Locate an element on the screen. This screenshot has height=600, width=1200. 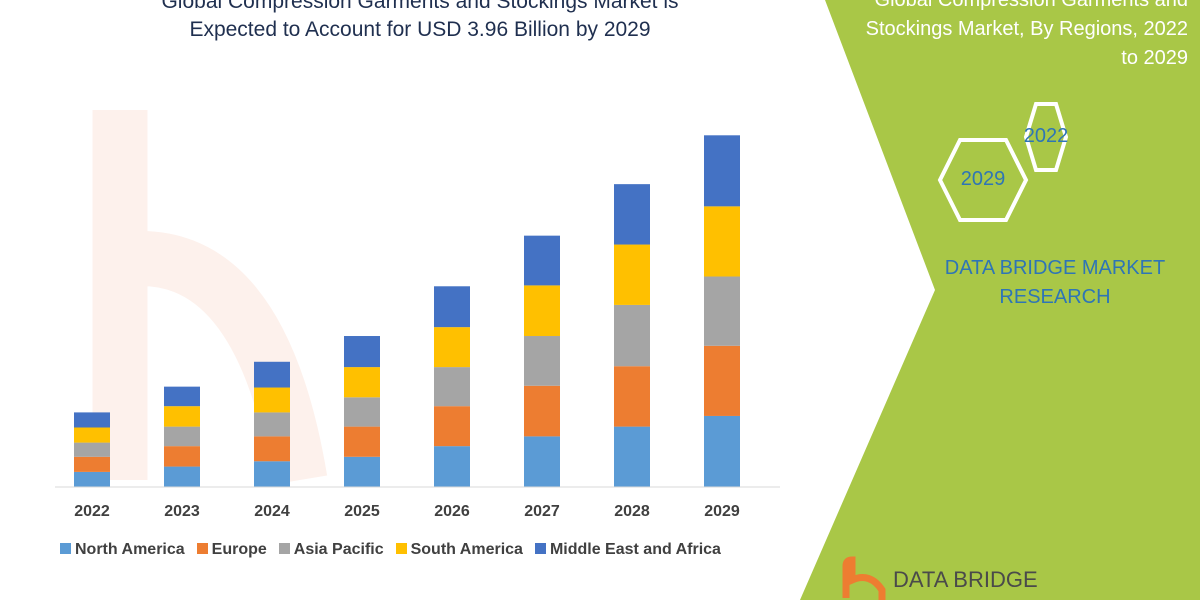
legend-label: Europe is located at coordinates (239, 549).